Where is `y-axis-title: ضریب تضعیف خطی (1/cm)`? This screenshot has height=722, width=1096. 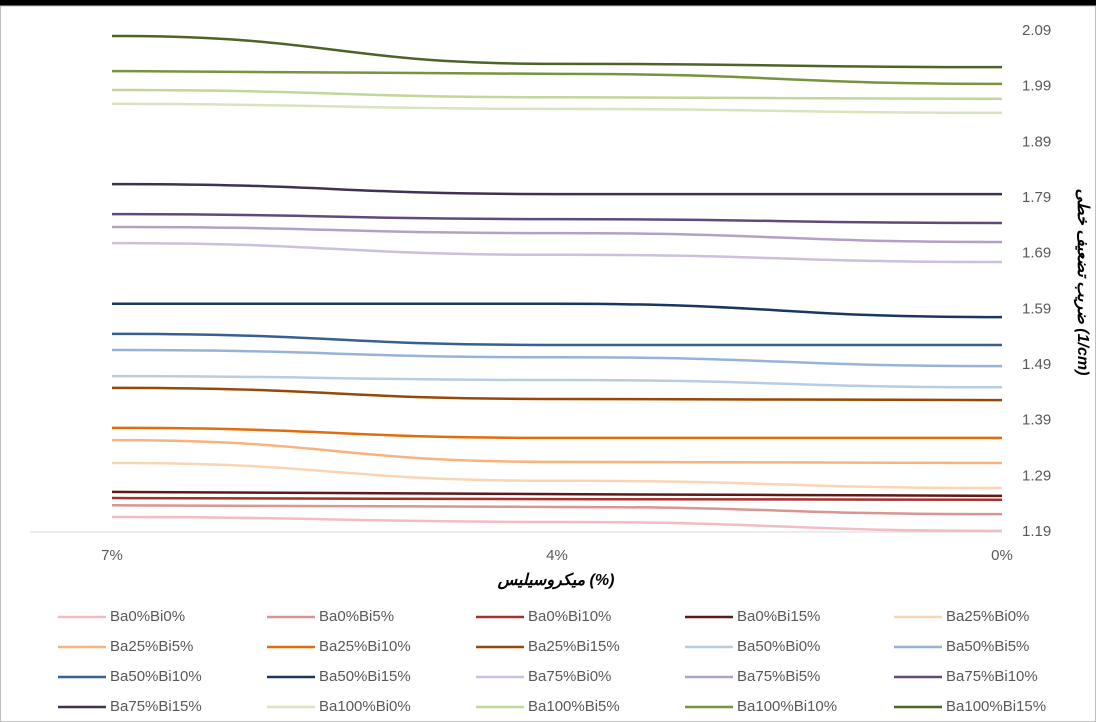
y-axis-title: ضریب تضعیف خطی (1/cm) is located at coordinates (1082, 282).